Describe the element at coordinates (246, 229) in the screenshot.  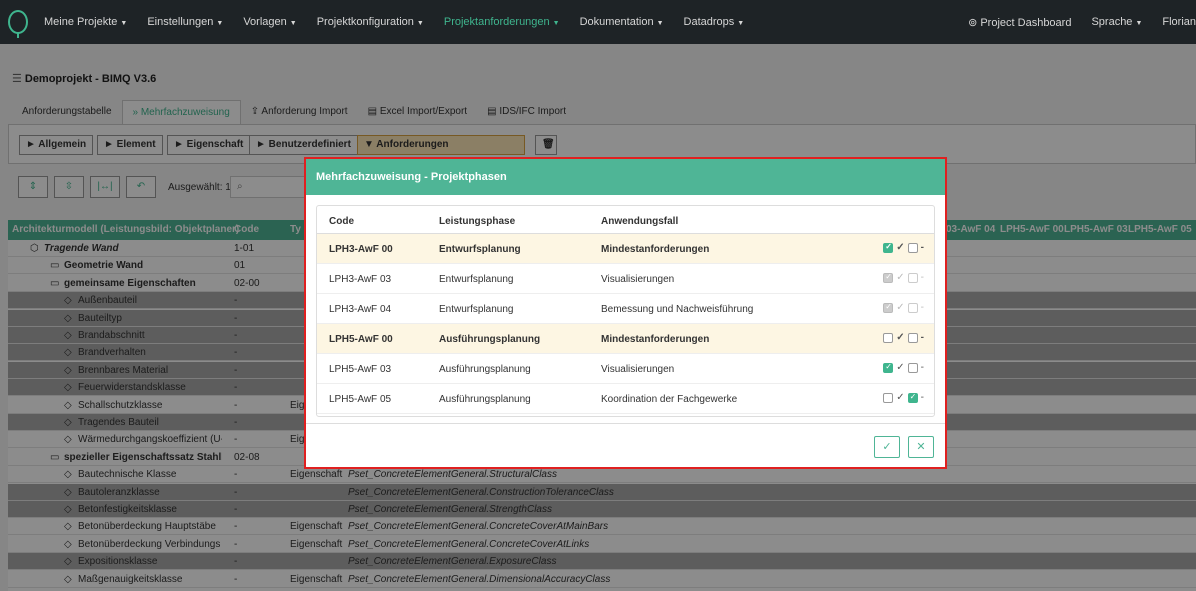
I see `column-header-code: Code` at that location.